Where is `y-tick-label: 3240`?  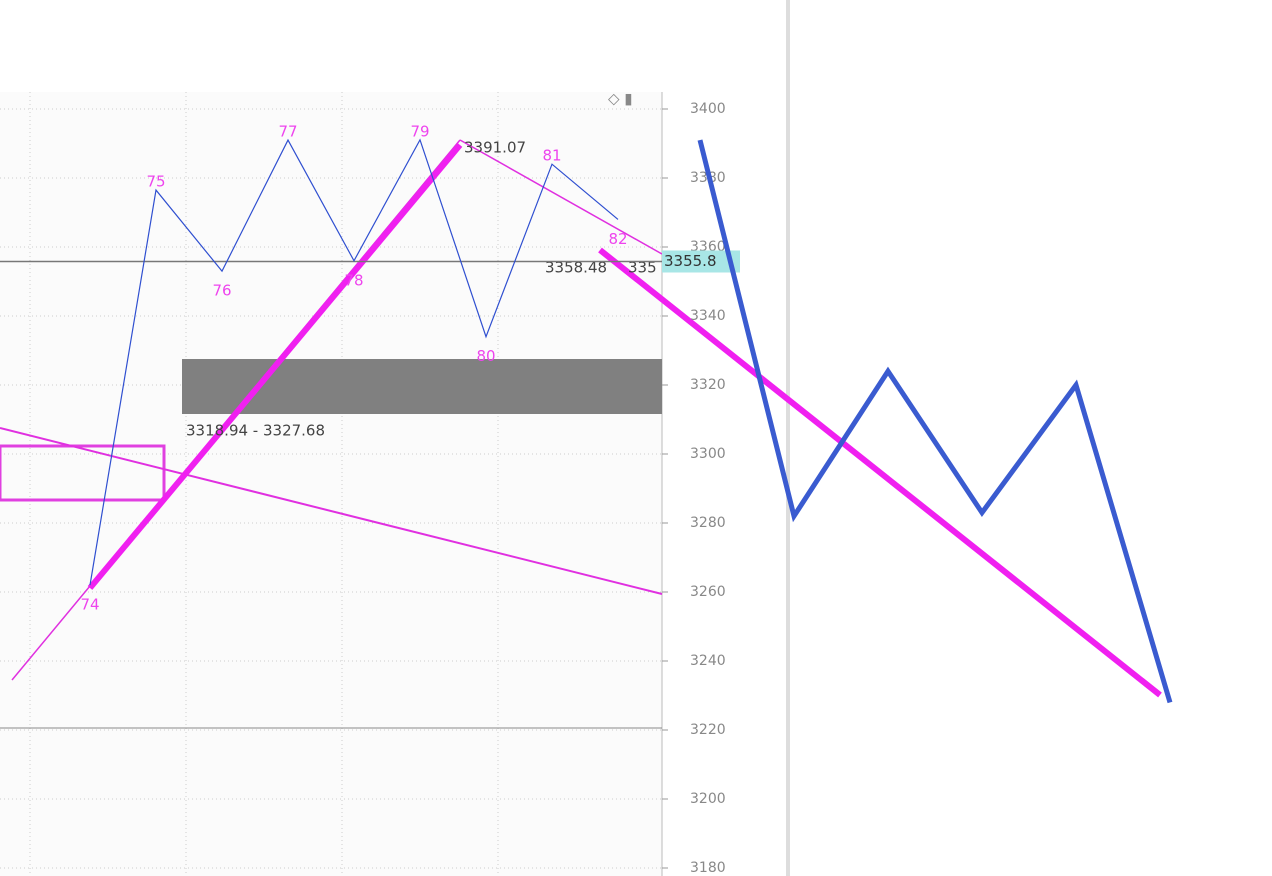
y-tick-label: 3240 is located at coordinates (708, 661).